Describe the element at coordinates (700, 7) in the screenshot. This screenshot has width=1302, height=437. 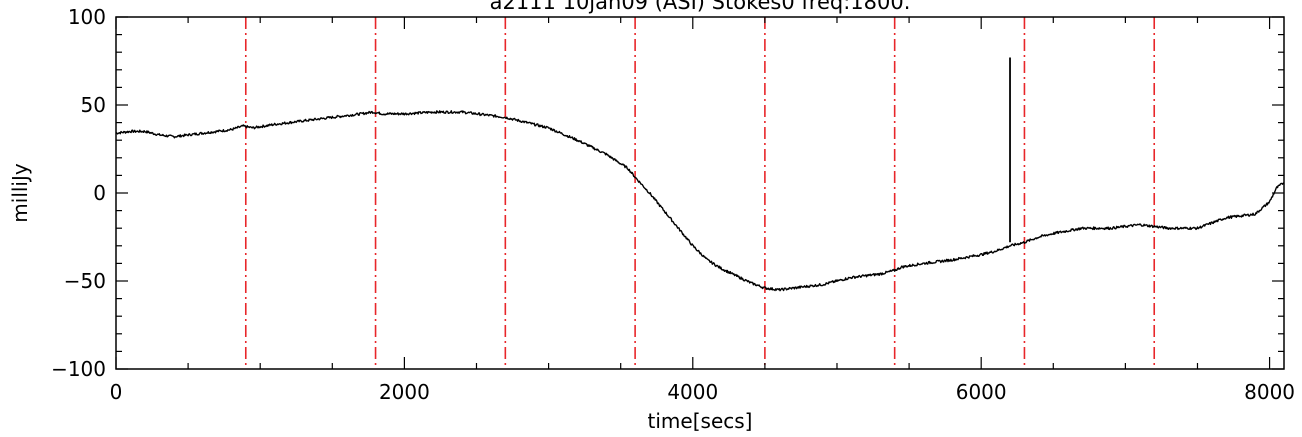
I see `chart-title: a2111 10jan09 (ASI) Stokes0 freq:1800.` at that location.